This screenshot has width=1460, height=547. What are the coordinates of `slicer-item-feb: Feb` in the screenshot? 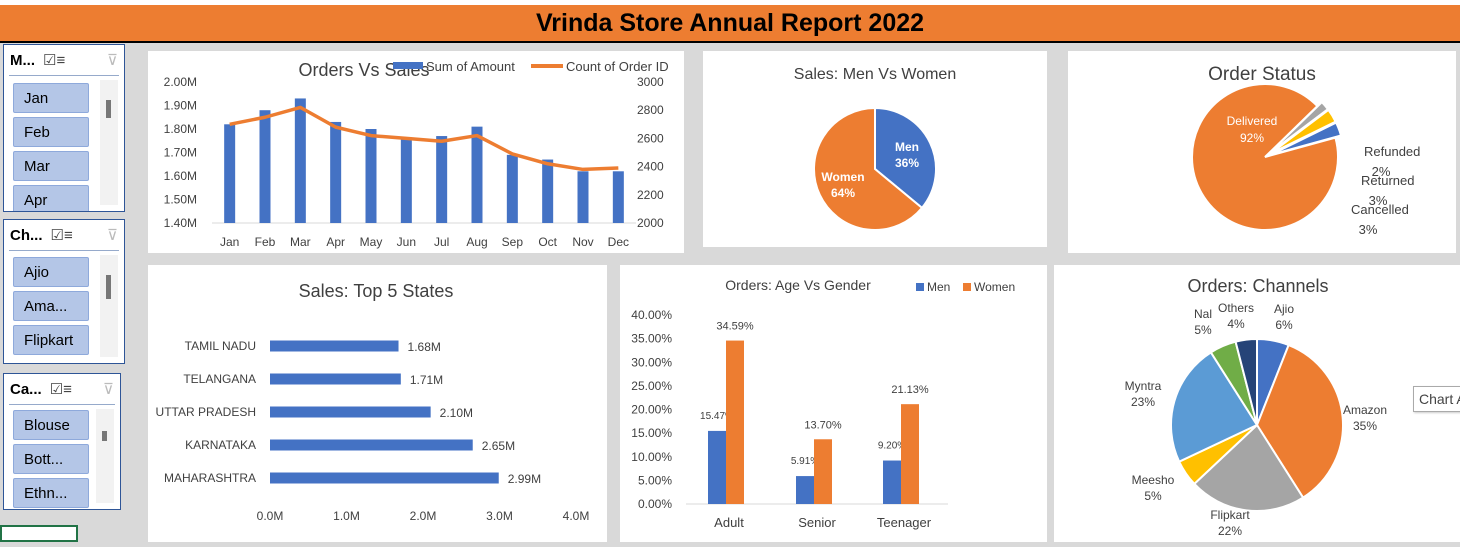 It's located at (51, 132).